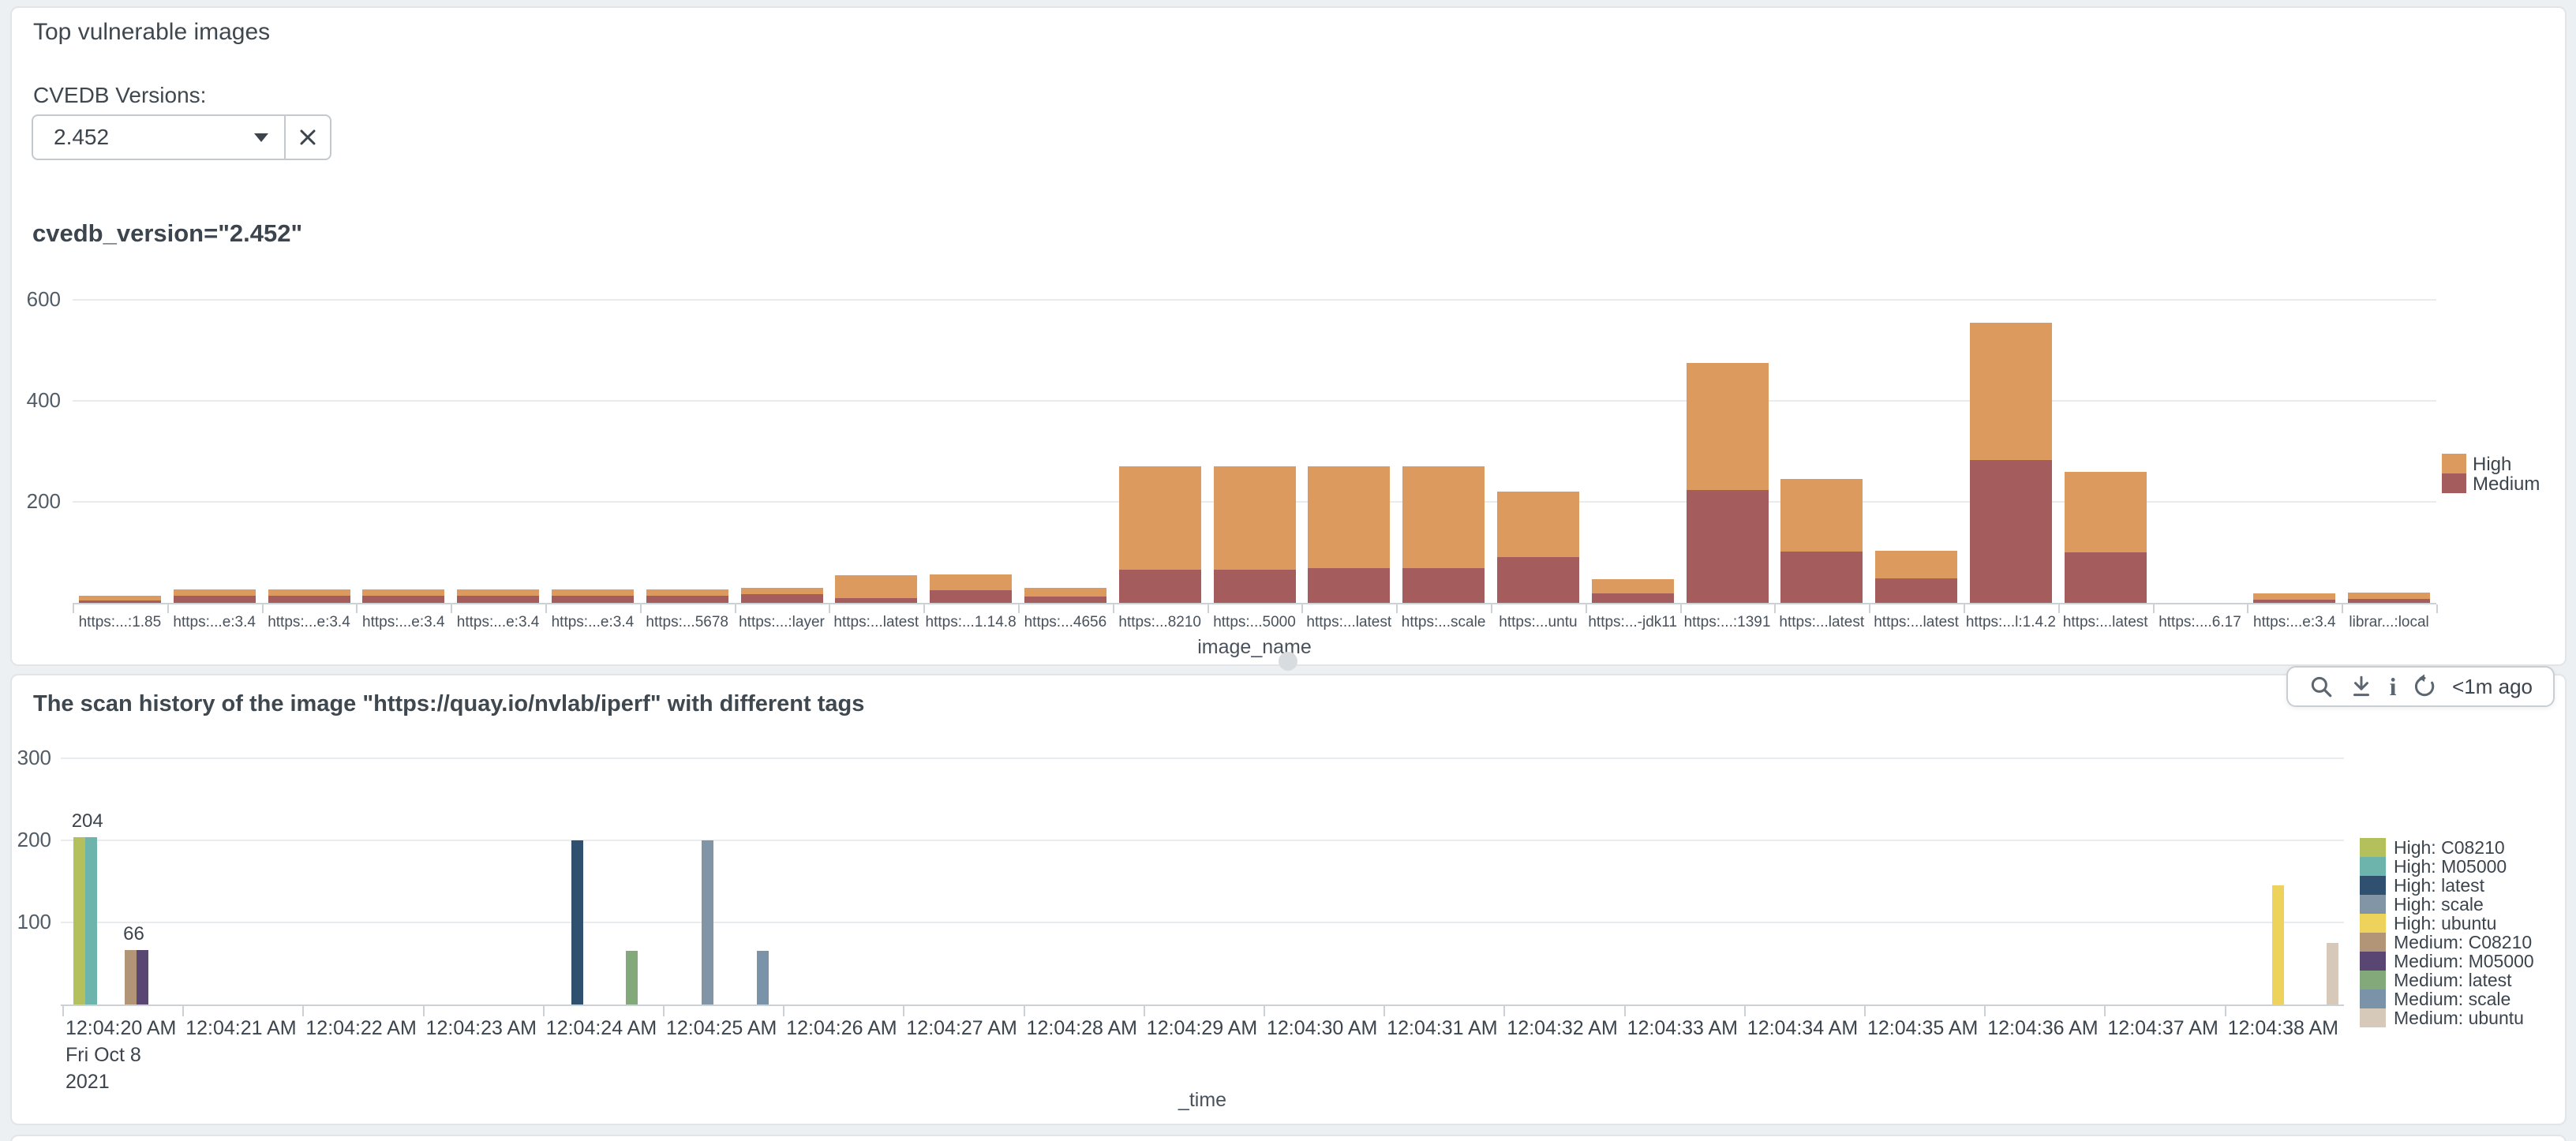 This screenshot has height=1141, width=2576. Describe the element at coordinates (2492, 464) in the screenshot. I see `legend-item: High` at that location.